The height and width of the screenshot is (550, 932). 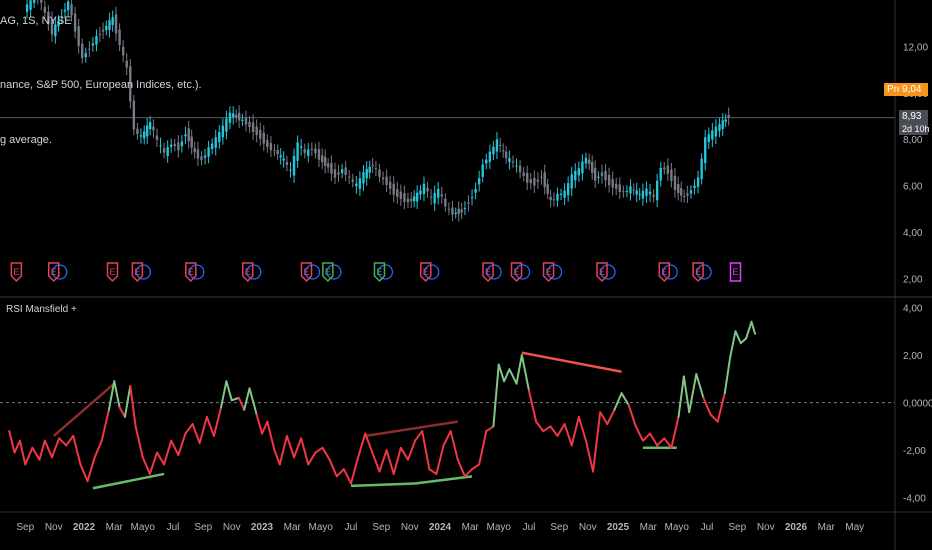 I want to click on divergence-line, so click(x=411, y=429).